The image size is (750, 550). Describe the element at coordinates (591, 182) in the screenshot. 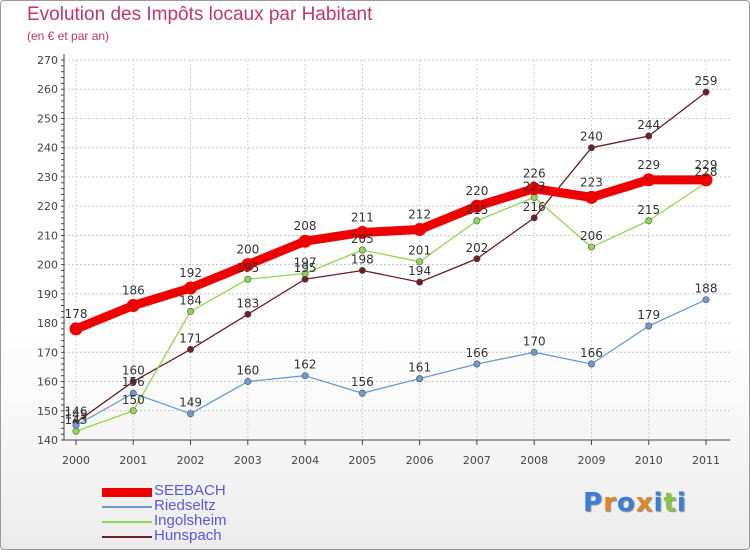

I see `data-label-seebach: 223` at that location.